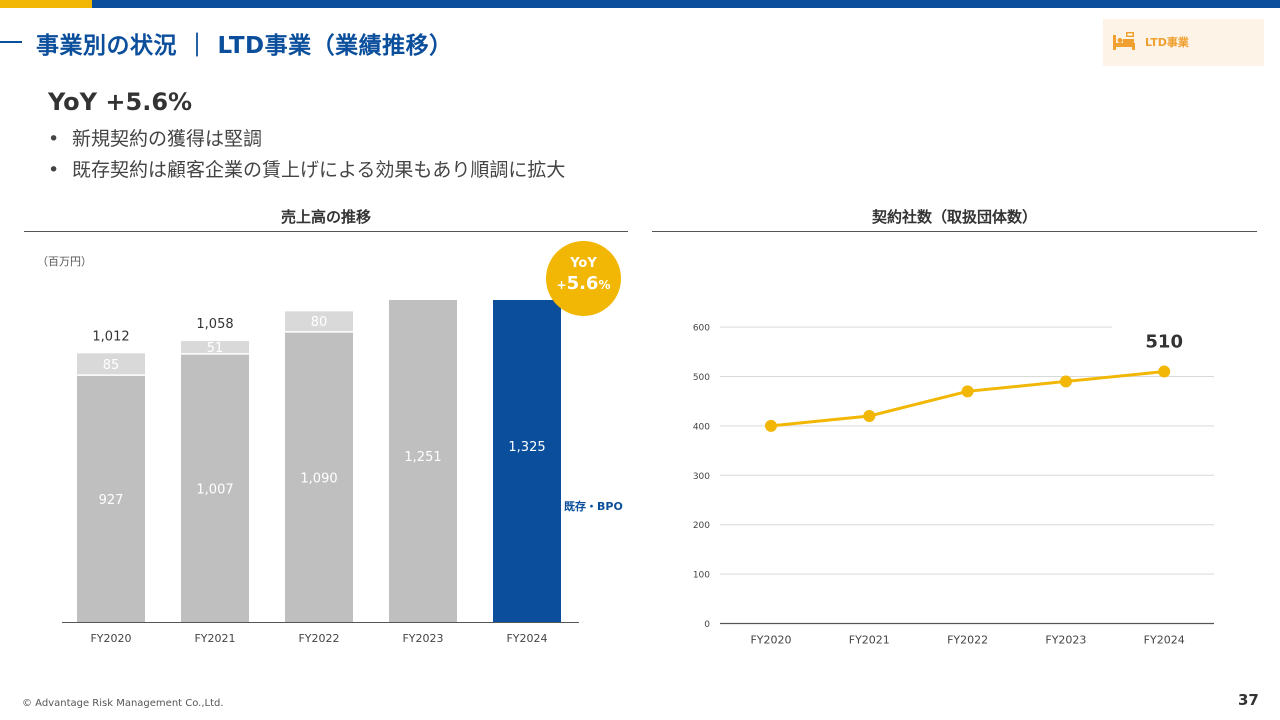  Describe the element at coordinates (325, 217) in the screenshot. I see `revenue-section-title: 売上高の推移` at that location.